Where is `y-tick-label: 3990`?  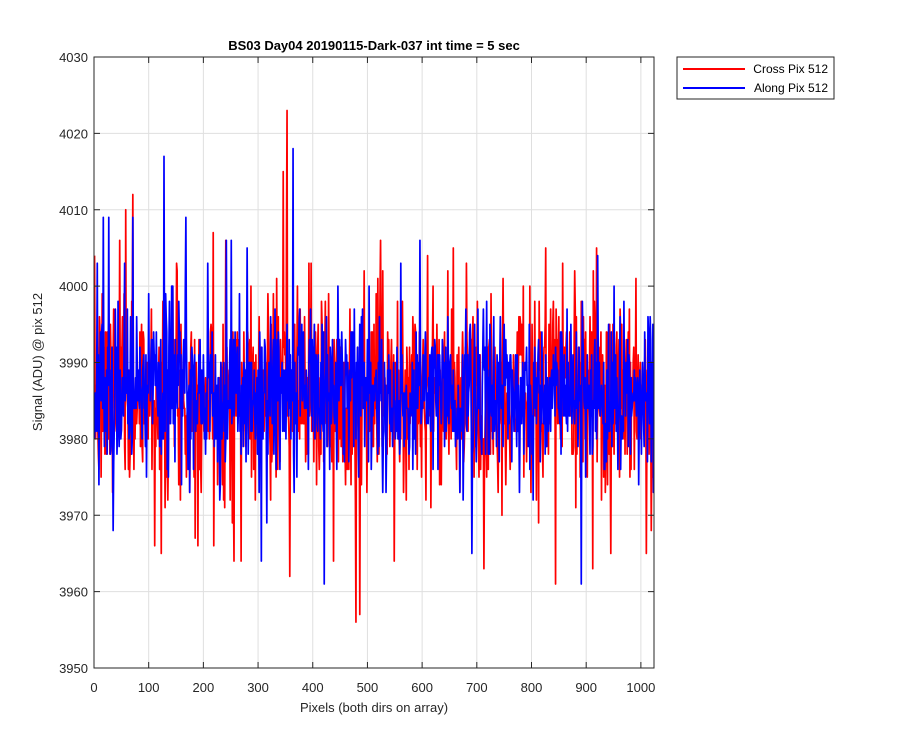 y-tick-label: 3990 is located at coordinates (73, 363).